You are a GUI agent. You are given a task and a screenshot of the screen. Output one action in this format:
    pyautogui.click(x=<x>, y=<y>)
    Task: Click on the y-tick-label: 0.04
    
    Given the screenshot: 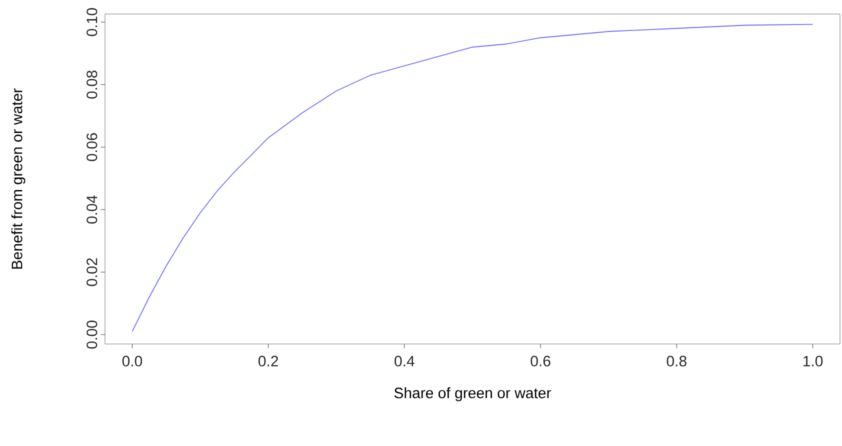 What is the action you would take?
    pyautogui.click(x=92, y=209)
    